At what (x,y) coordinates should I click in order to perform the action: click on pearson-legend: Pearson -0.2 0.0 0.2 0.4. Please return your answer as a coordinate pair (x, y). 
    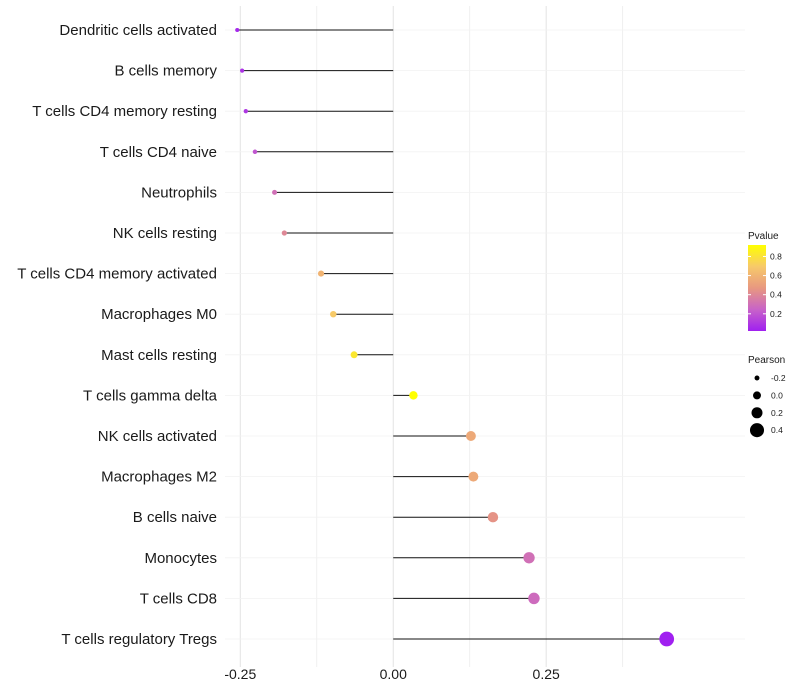
    Looking at the image, I should click on (767, 396).